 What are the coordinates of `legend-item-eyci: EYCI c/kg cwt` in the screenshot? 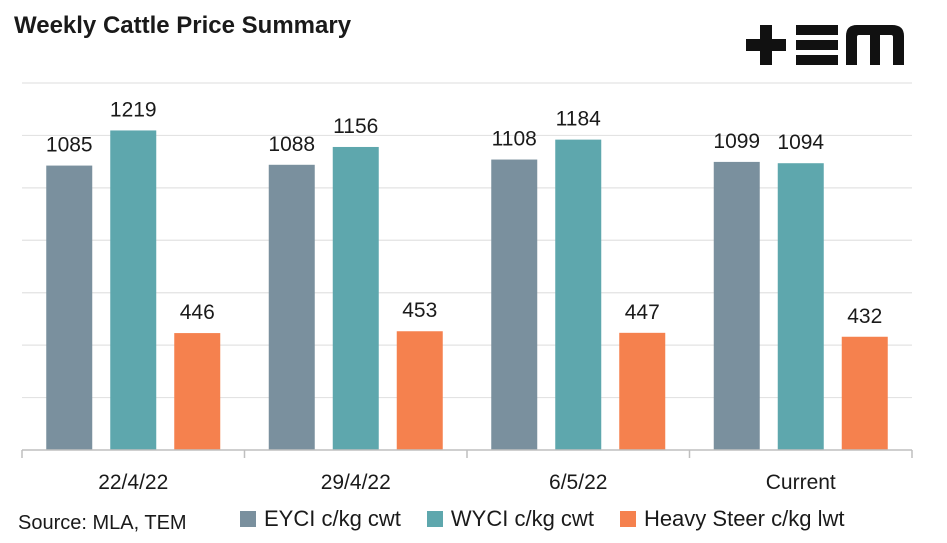 It's located at (320, 519).